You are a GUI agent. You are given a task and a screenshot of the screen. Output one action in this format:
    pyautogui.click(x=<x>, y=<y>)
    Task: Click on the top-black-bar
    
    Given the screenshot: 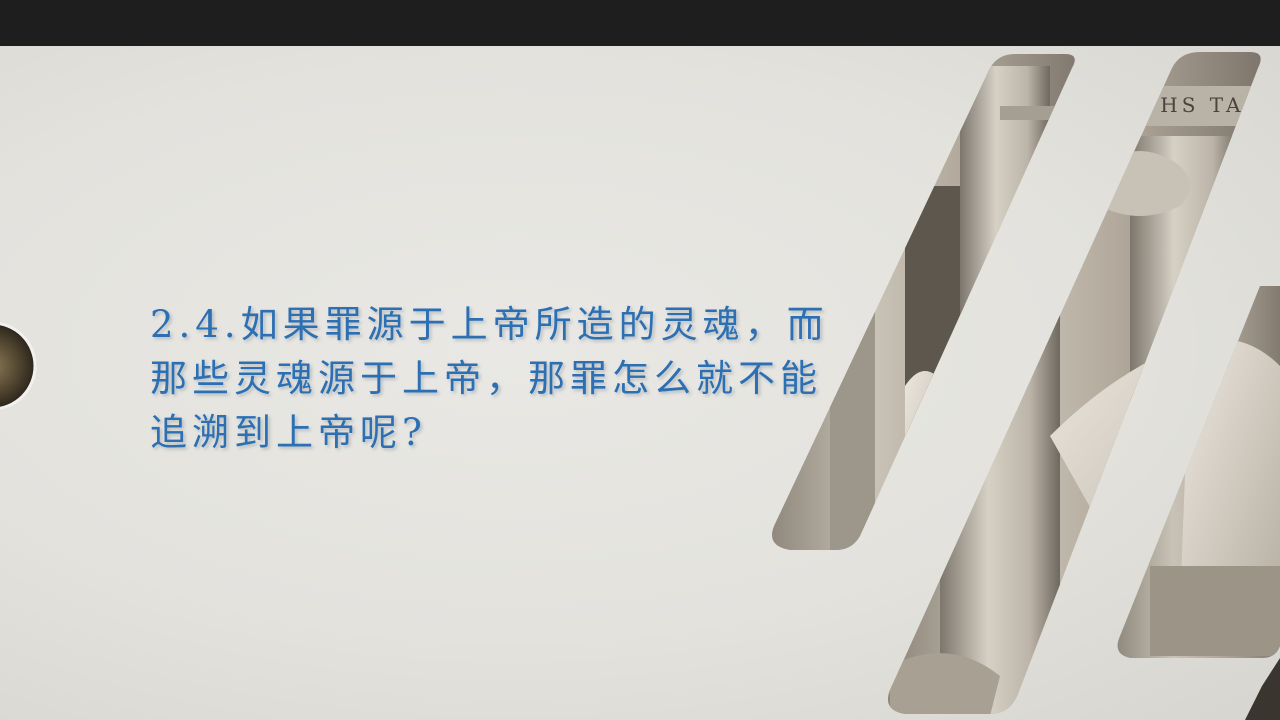 What is the action you would take?
    pyautogui.click(x=640, y=23)
    